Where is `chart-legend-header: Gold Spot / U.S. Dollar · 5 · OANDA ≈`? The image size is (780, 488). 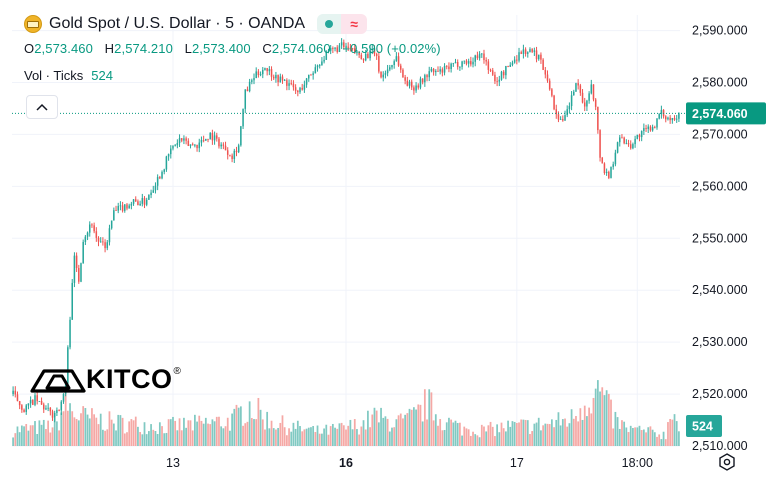 chart-legend-header: Gold Spot / U.S. Dollar · 5 · OANDA ≈ is located at coordinates (196, 24).